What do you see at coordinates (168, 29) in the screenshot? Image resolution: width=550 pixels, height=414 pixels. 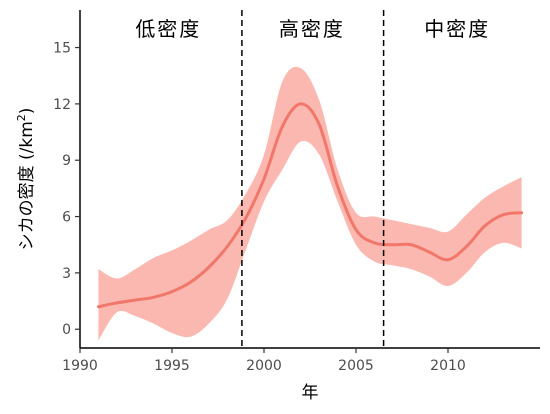 I see `period-label: 低密度` at bounding box center [168, 29].